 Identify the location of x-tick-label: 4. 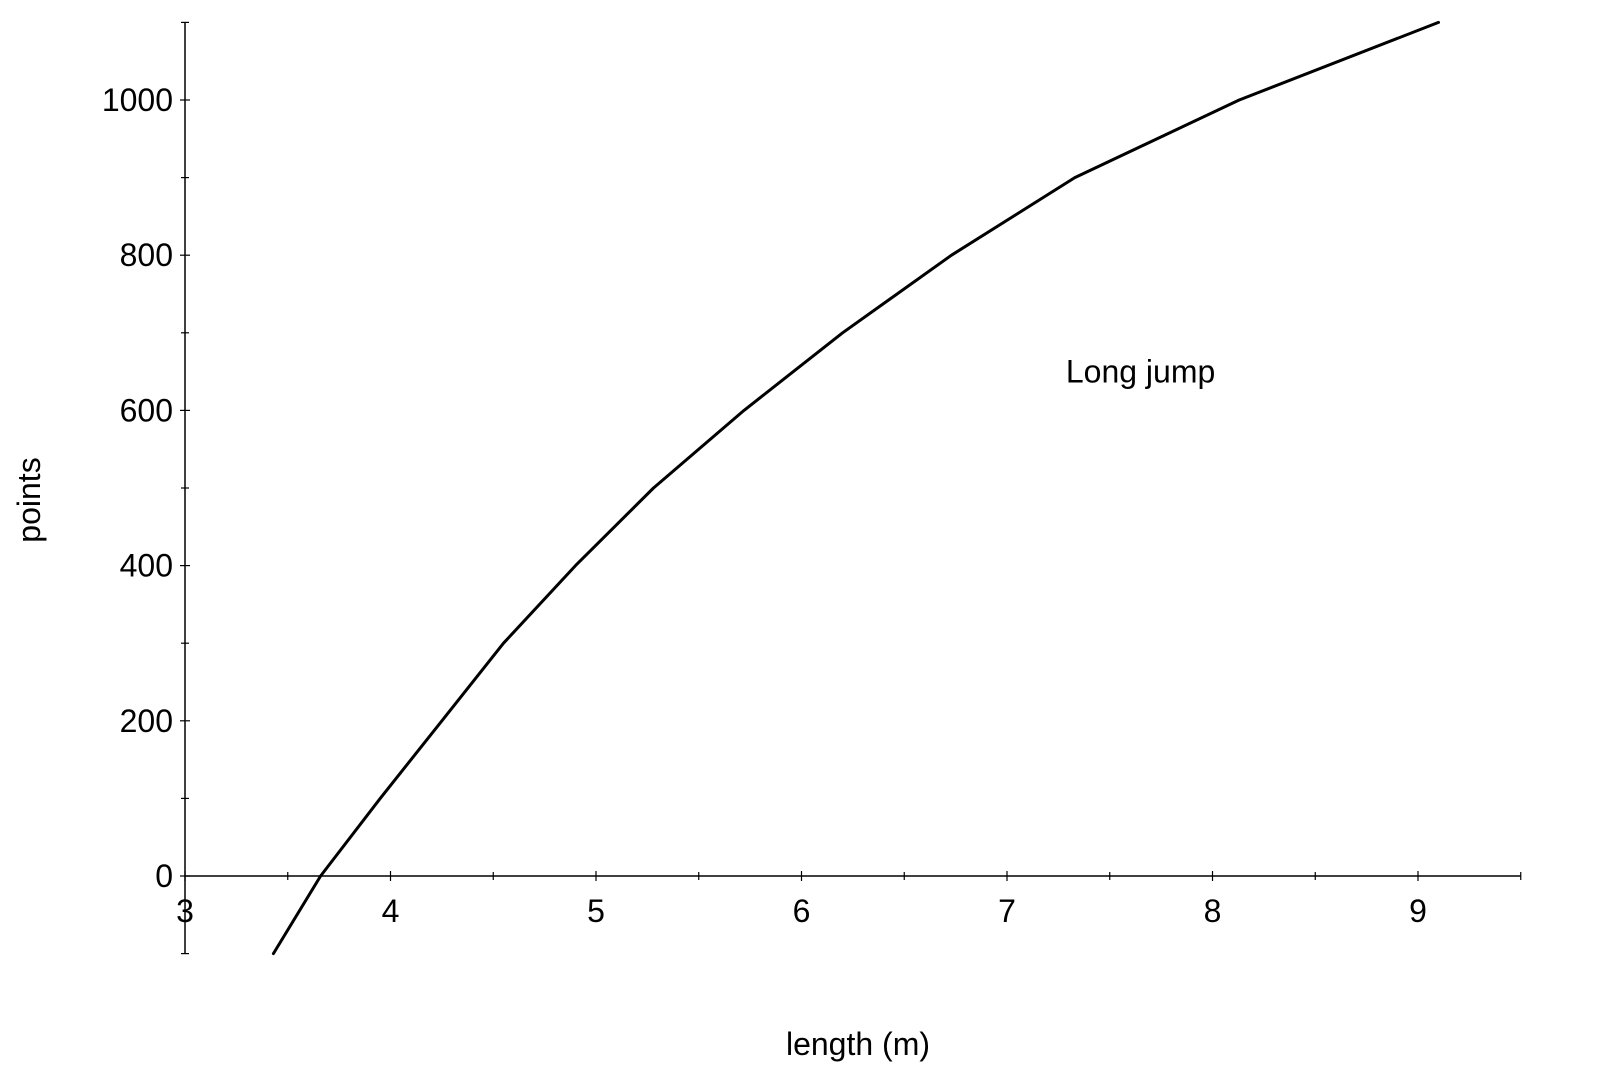
(391, 911).